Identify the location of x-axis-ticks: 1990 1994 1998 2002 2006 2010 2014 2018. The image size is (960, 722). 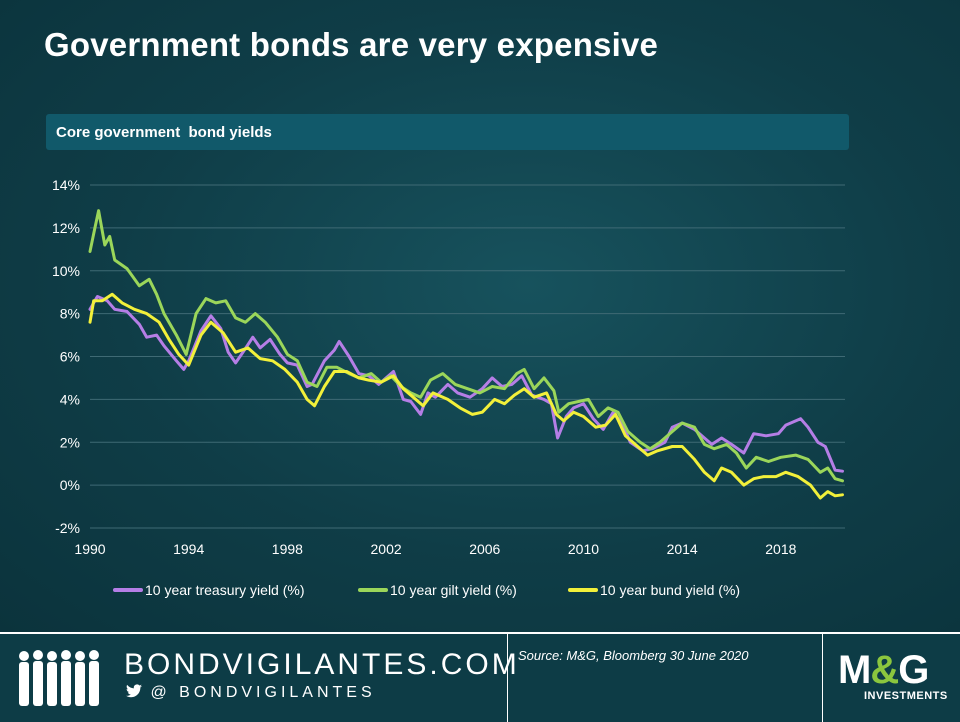
(435, 549).